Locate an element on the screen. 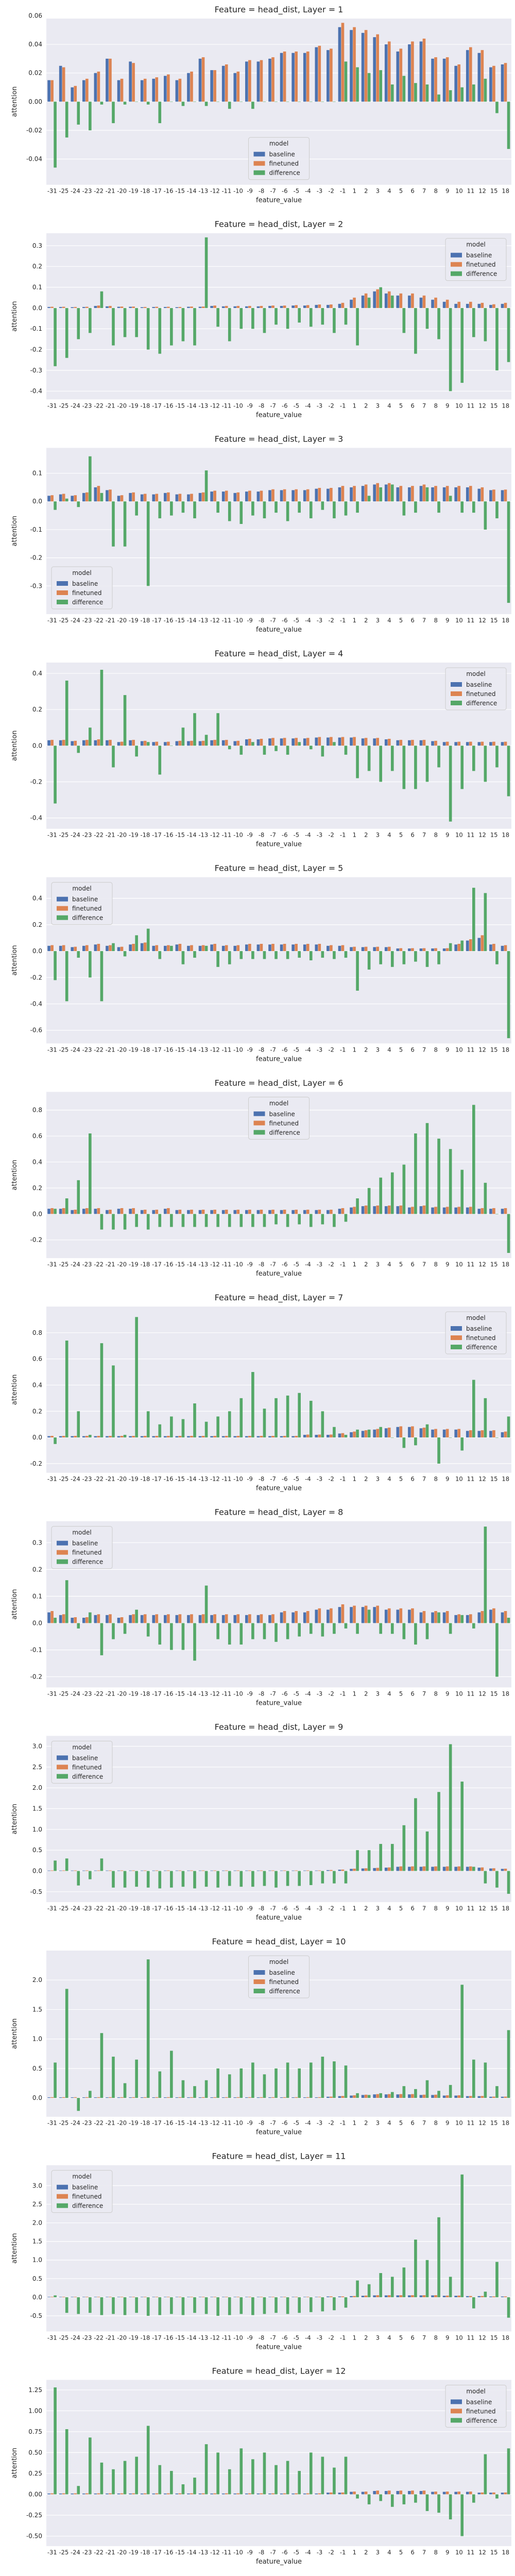 Image resolution: width=515 pixels, height=2576 pixels. x-tick-label: -4 is located at coordinates (308, 835).